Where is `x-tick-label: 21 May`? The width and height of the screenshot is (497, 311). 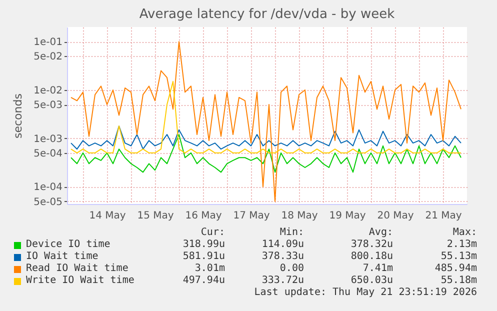 x-tick-label: 21 May is located at coordinates (443, 216).